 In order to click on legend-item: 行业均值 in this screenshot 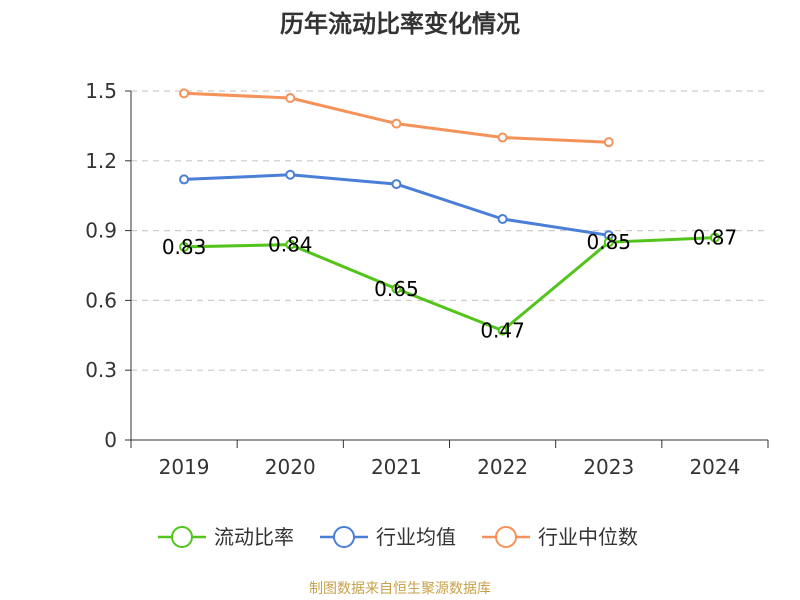, I will do `click(388, 537)`.